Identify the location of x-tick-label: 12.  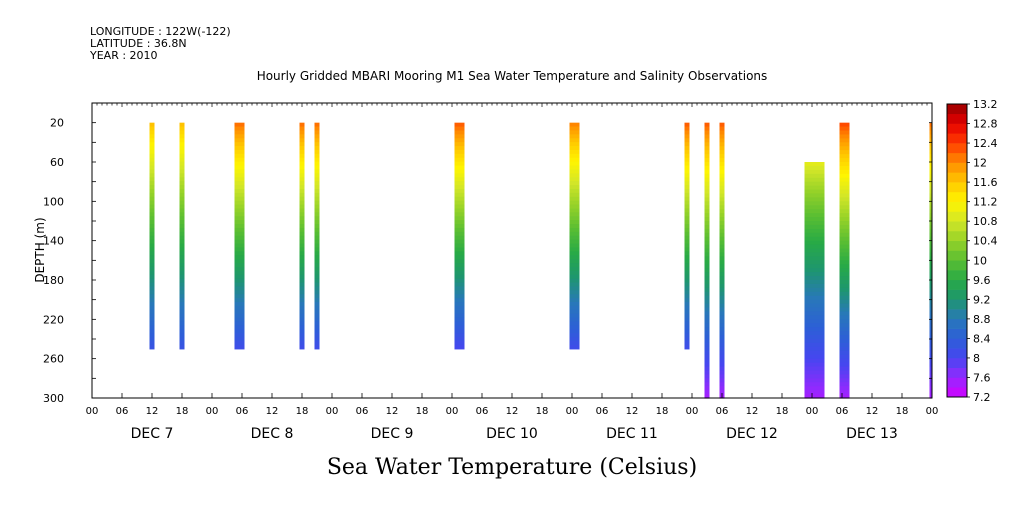
(512, 411).